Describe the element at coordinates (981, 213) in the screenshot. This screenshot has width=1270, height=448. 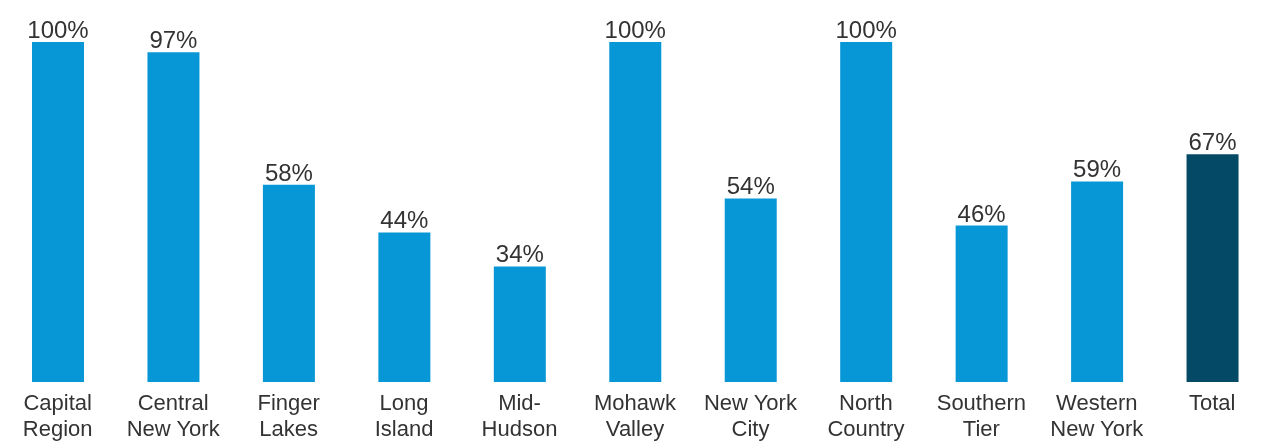
I see `data-label: 46%` at that location.